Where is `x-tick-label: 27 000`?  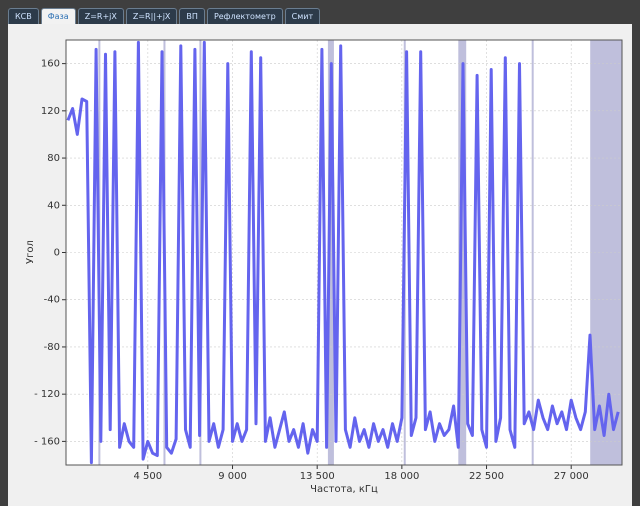
x-tick-label: 27 000 is located at coordinates (571, 476).